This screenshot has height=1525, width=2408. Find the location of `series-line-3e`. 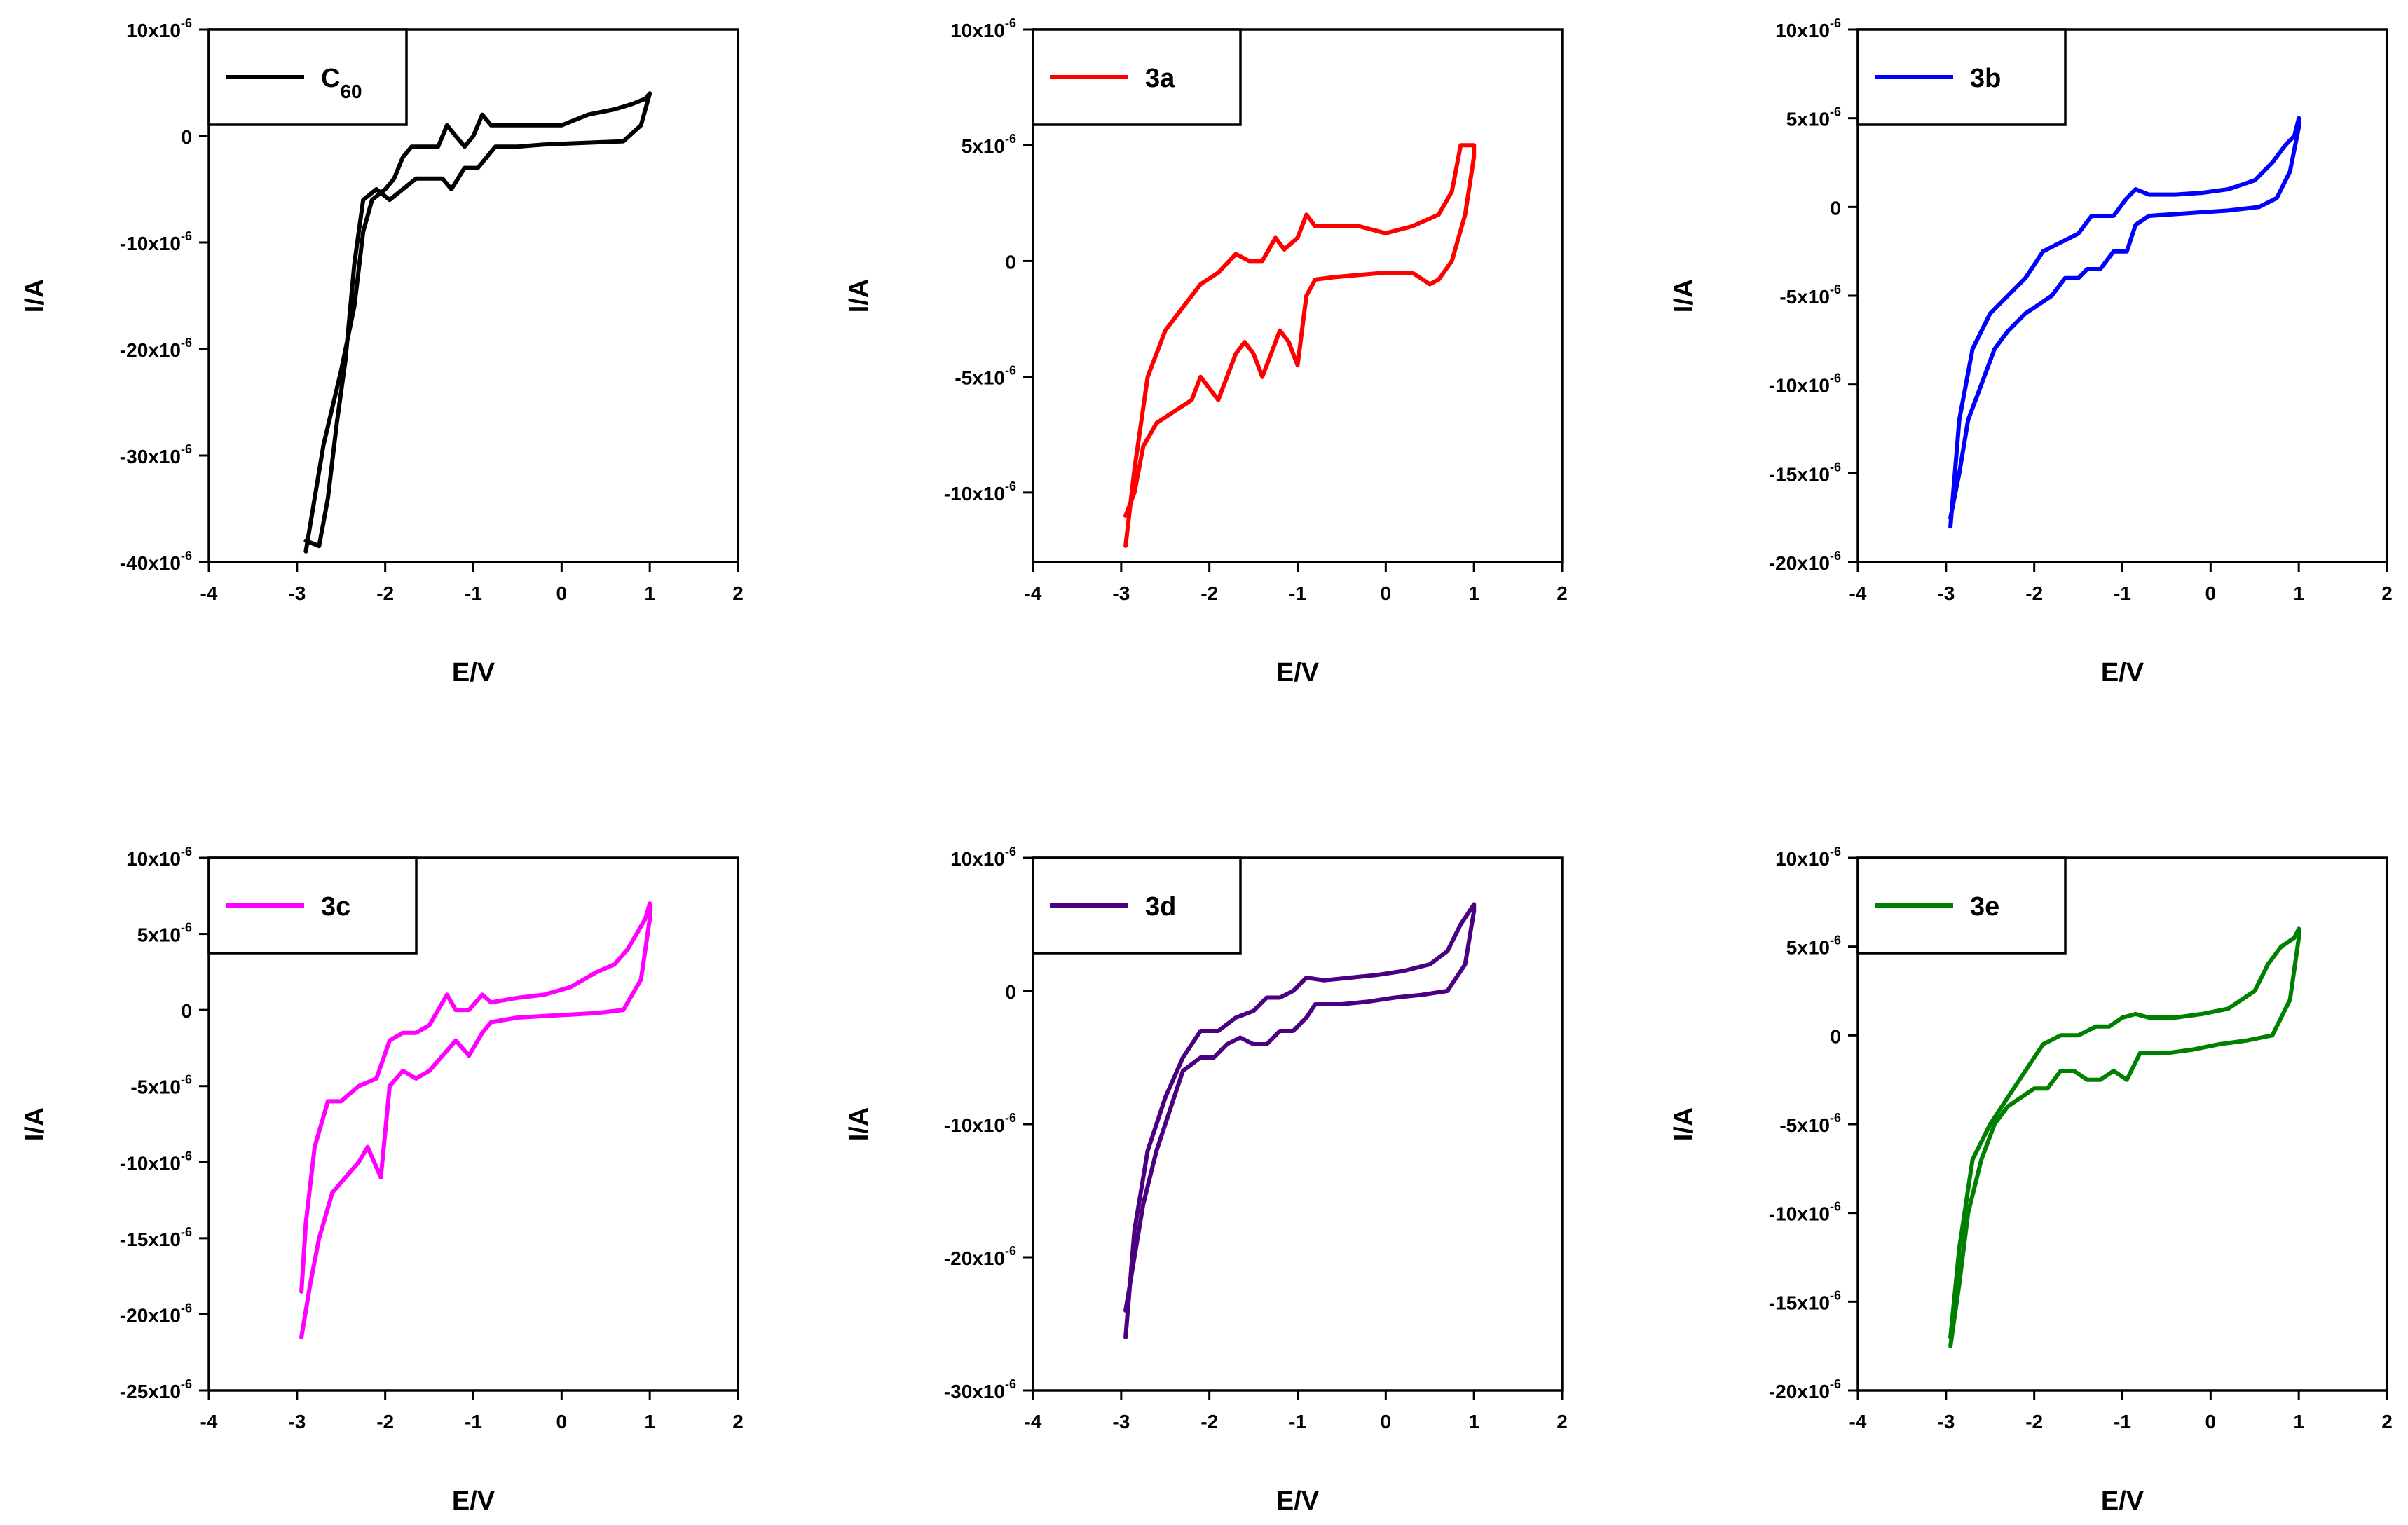

series-line-3e is located at coordinates (2124, 1137).